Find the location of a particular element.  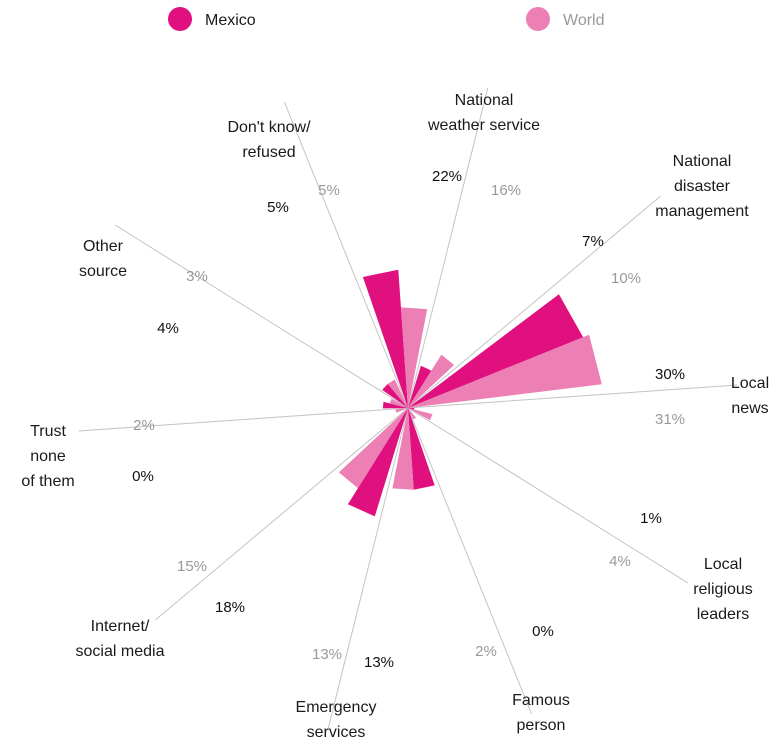

value-mexico-other-source: 4% is located at coordinates (168, 328).